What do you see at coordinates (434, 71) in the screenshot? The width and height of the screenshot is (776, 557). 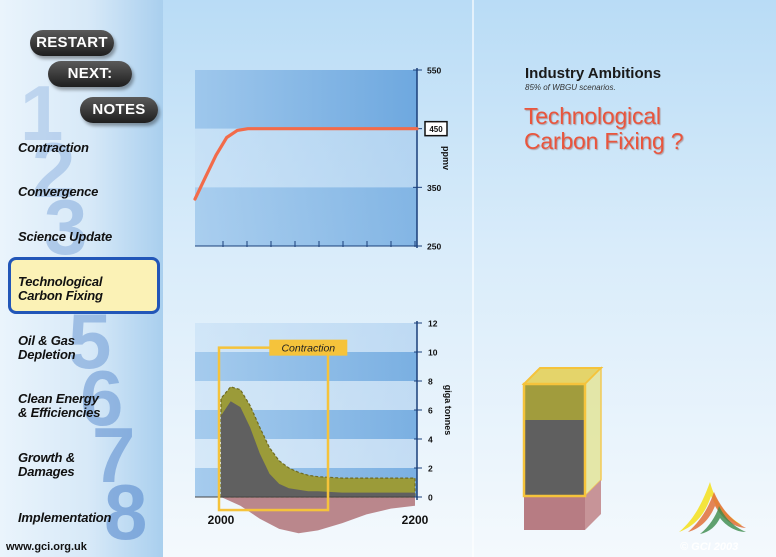 I see `concentration-y-tick-label: 550` at bounding box center [434, 71].